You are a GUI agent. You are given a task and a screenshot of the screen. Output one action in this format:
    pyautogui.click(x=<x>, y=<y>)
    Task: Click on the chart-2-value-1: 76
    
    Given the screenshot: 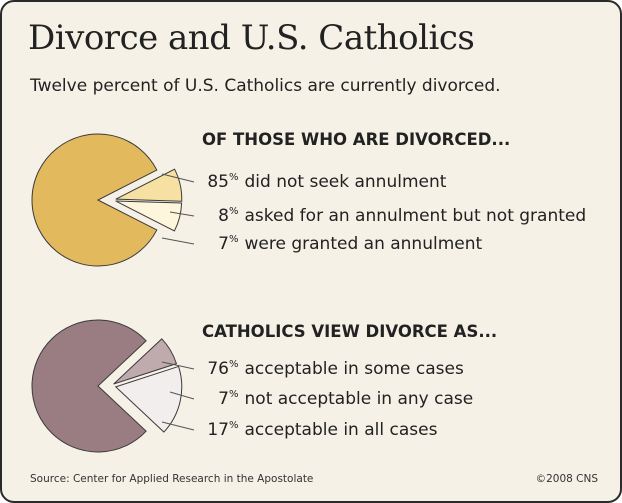 What is the action you would take?
    pyautogui.click(x=218, y=369)
    